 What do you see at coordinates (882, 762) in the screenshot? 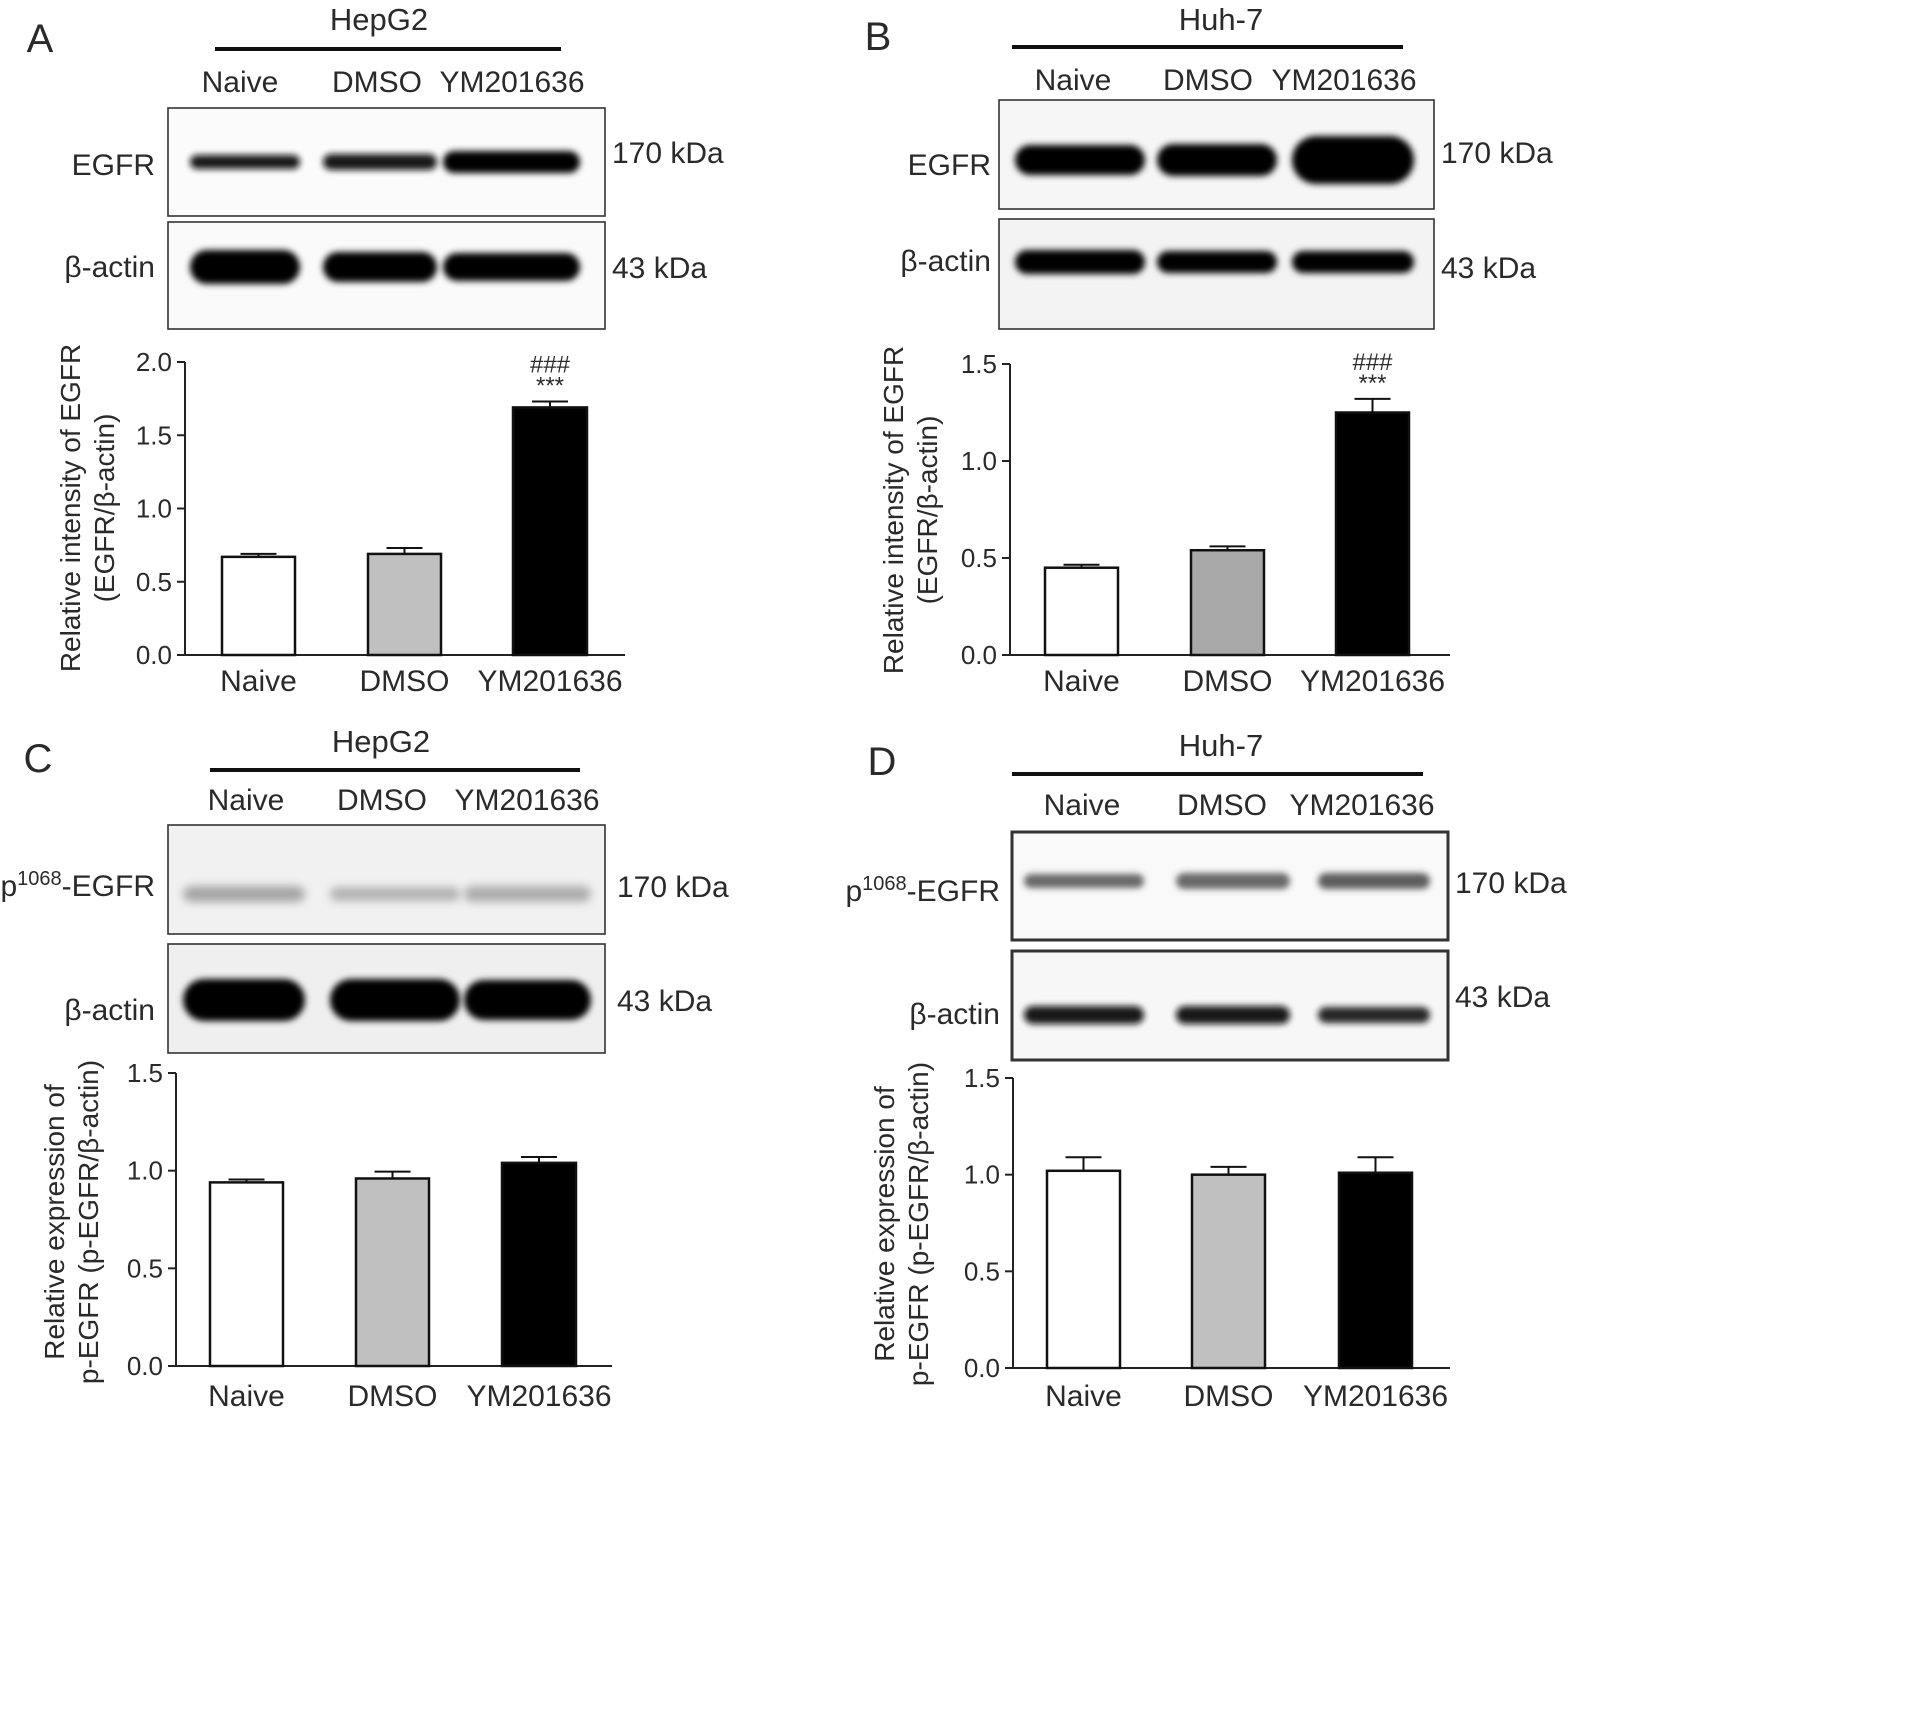
I see `panel-letter: D` at bounding box center [882, 762].